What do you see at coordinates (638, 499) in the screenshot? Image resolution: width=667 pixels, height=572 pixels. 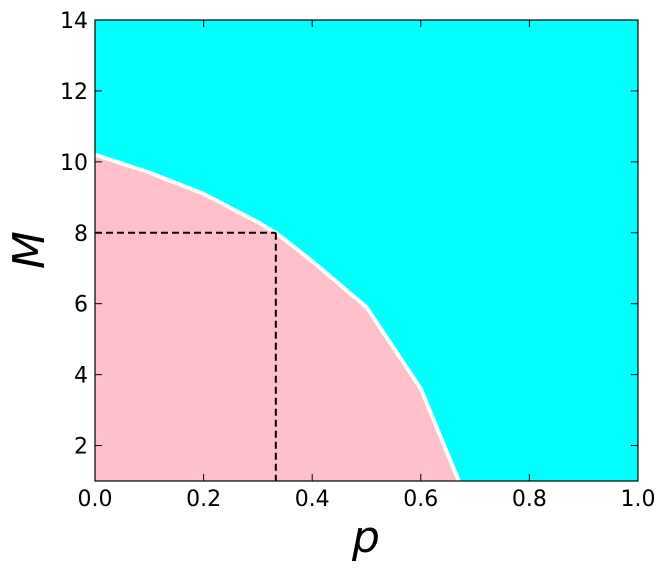 I see `x-tick-label: 1.0` at bounding box center [638, 499].